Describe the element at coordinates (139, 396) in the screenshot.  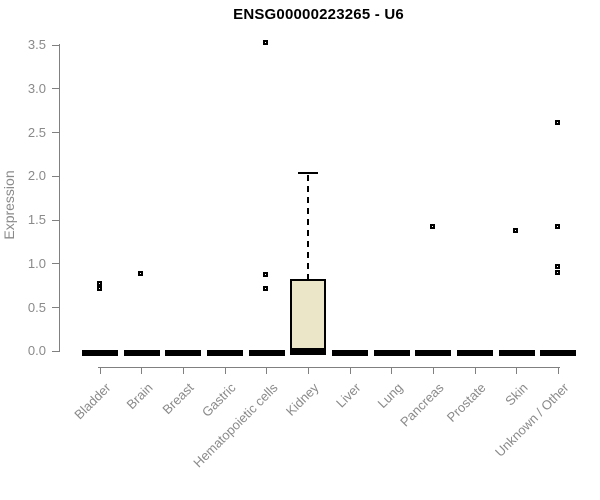
I see `x-tick-label: Brain` at that location.